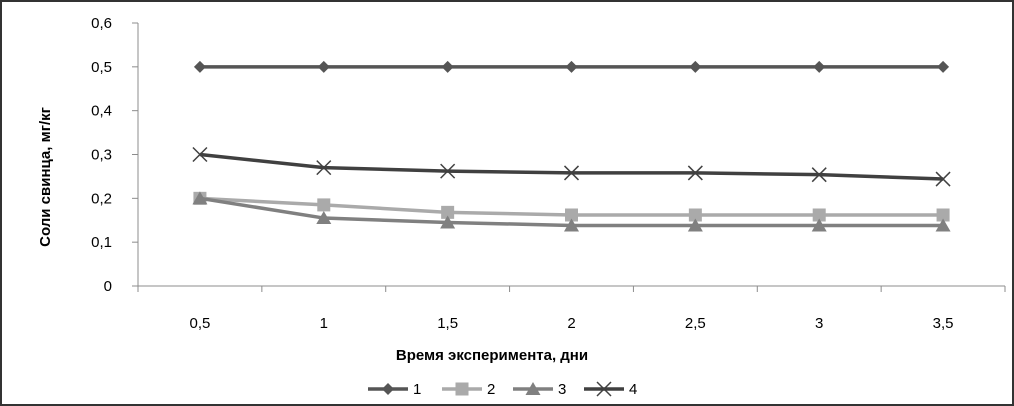 The image size is (1014, 406). What do you see at coordinates (199, 323) in the screenshot?
I see `x-tick-label: 0,5` at bounding box center [199, 323].